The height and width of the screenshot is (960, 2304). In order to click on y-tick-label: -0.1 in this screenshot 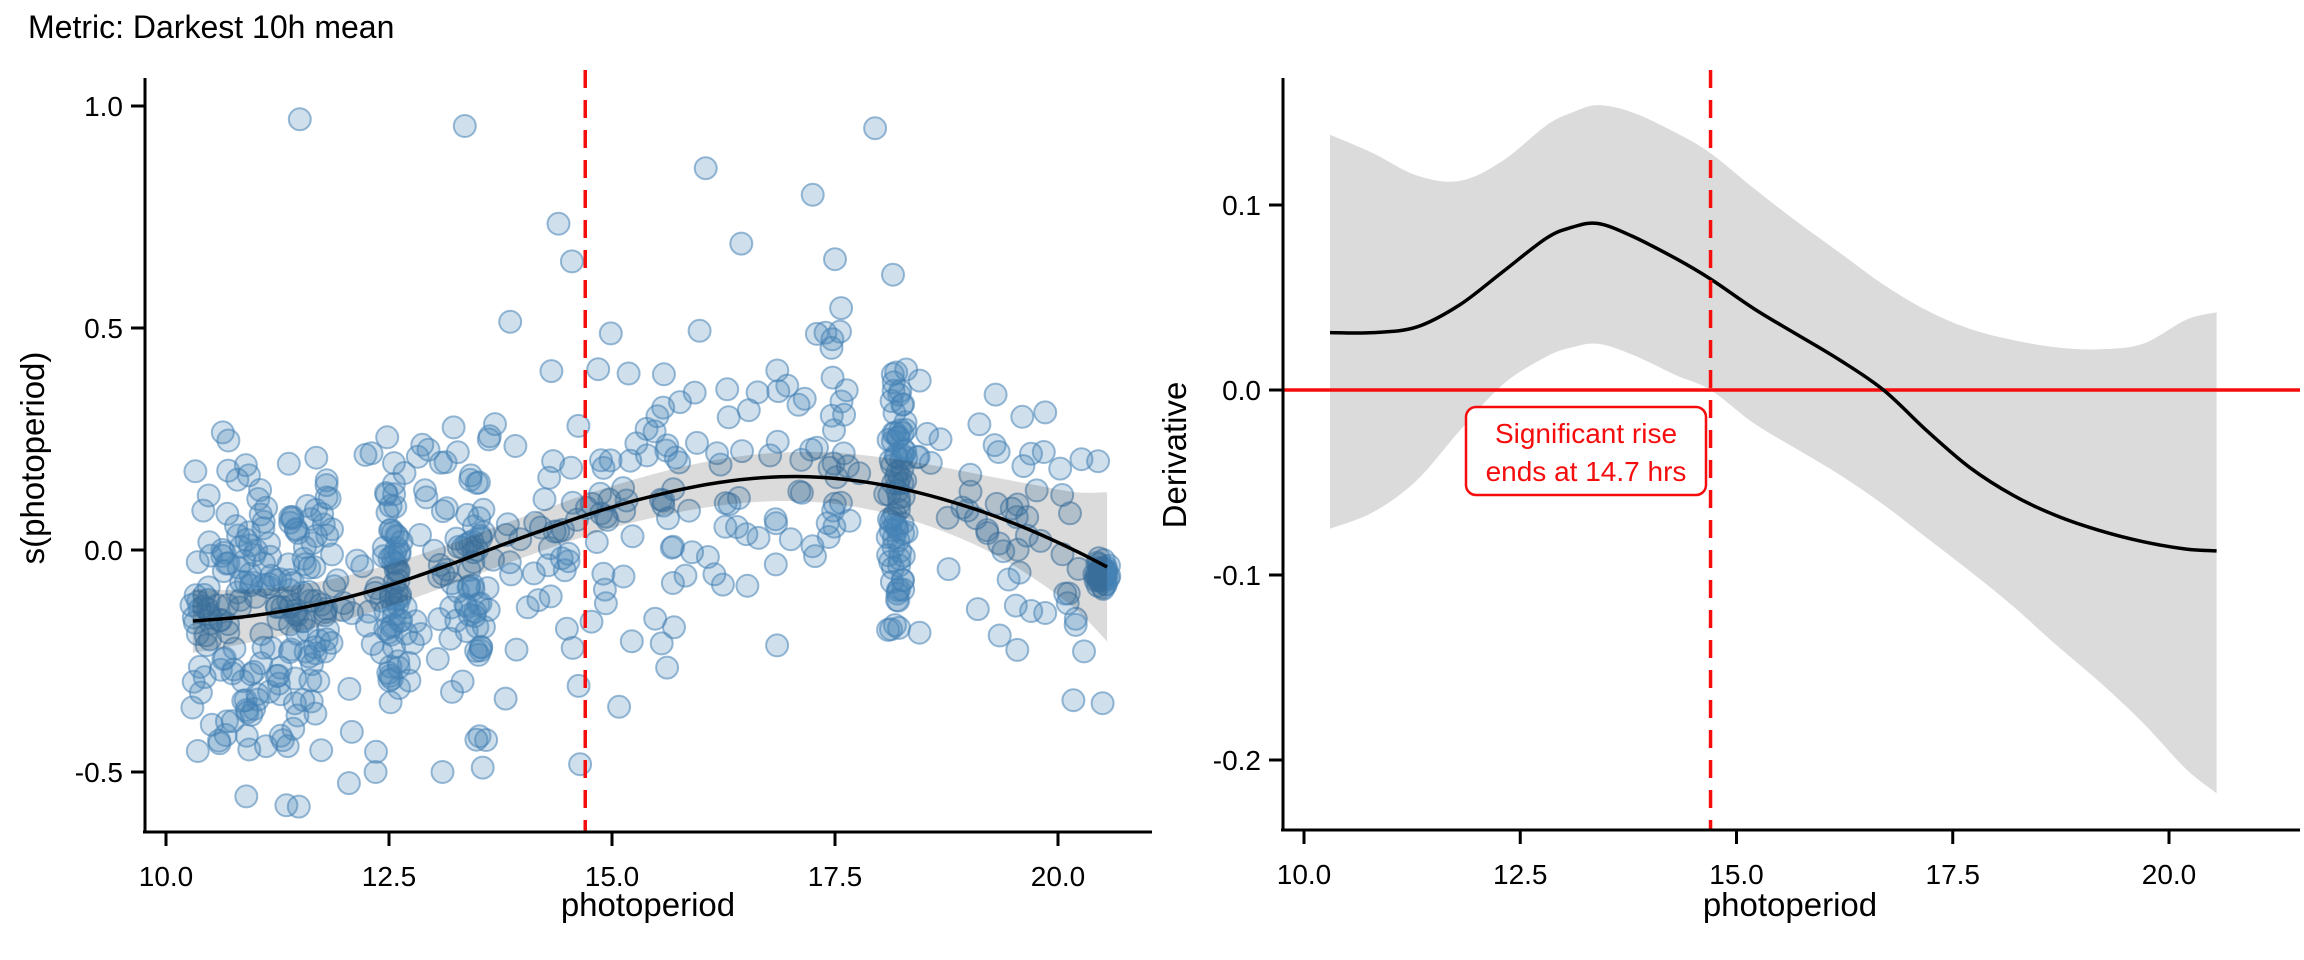, I will do `click(1237, 575)`.